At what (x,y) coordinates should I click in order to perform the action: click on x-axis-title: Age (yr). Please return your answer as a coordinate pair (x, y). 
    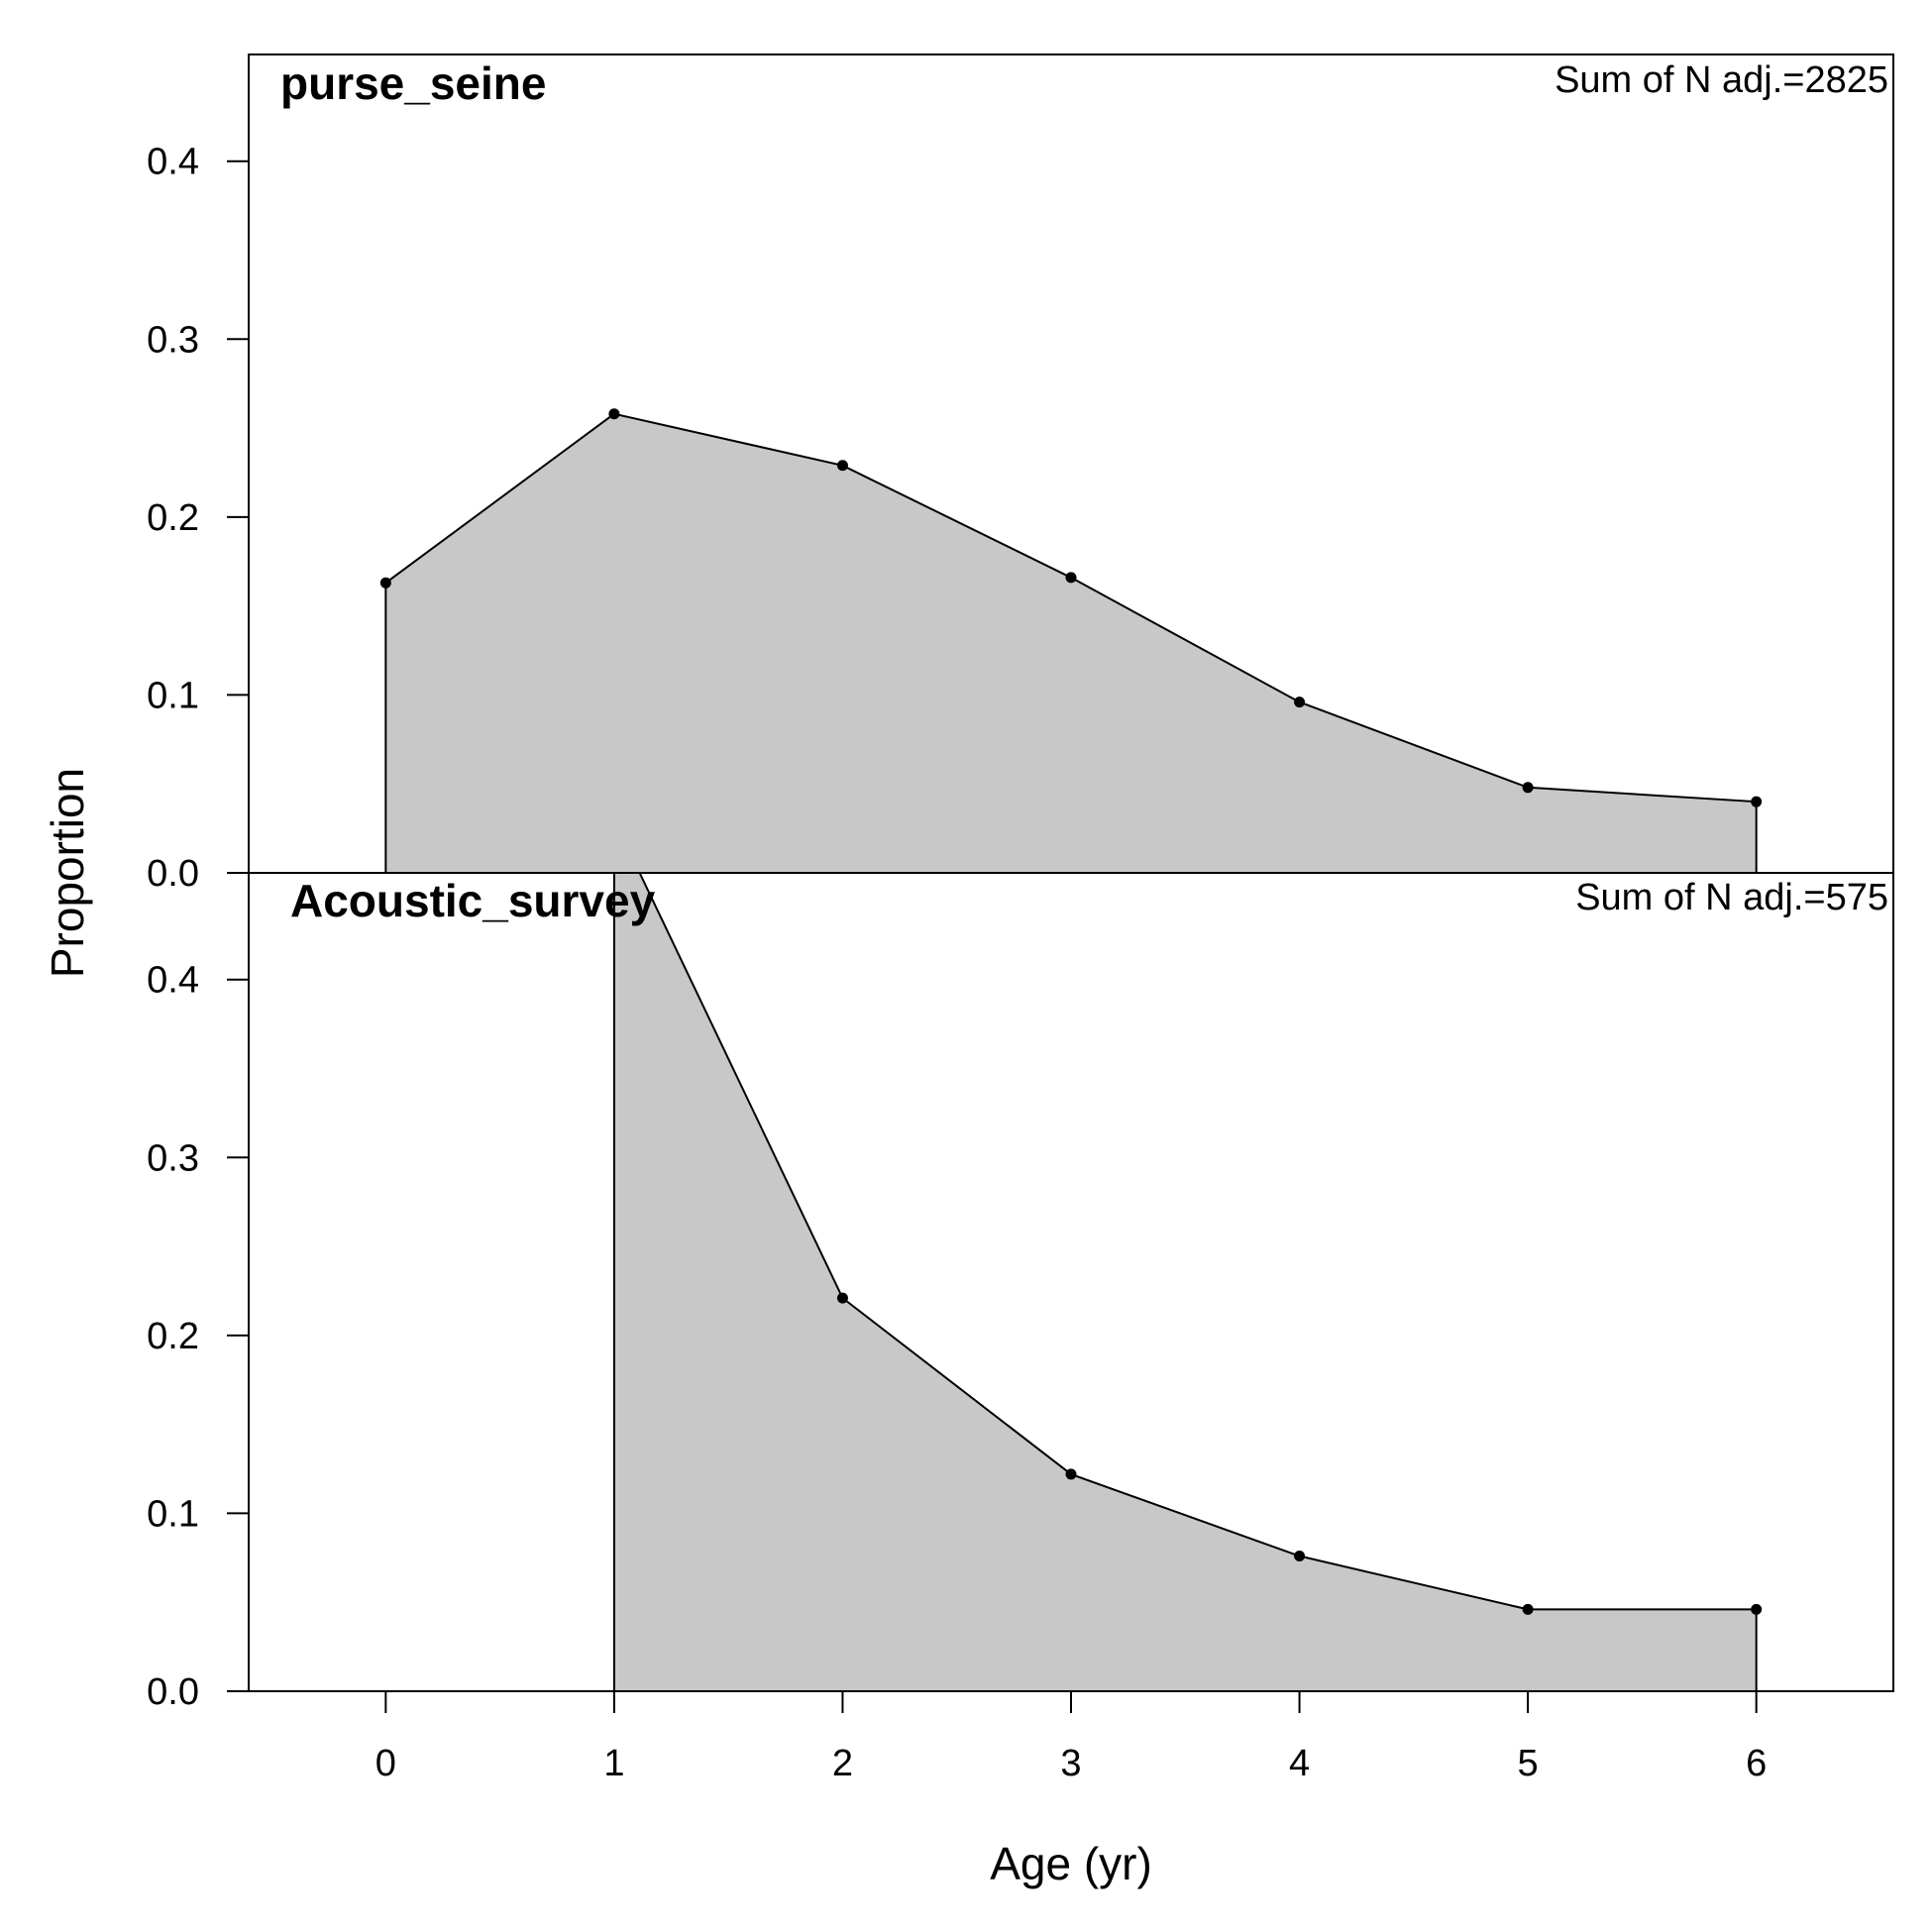
    Looking at the image, I should click on (1071, 1863).